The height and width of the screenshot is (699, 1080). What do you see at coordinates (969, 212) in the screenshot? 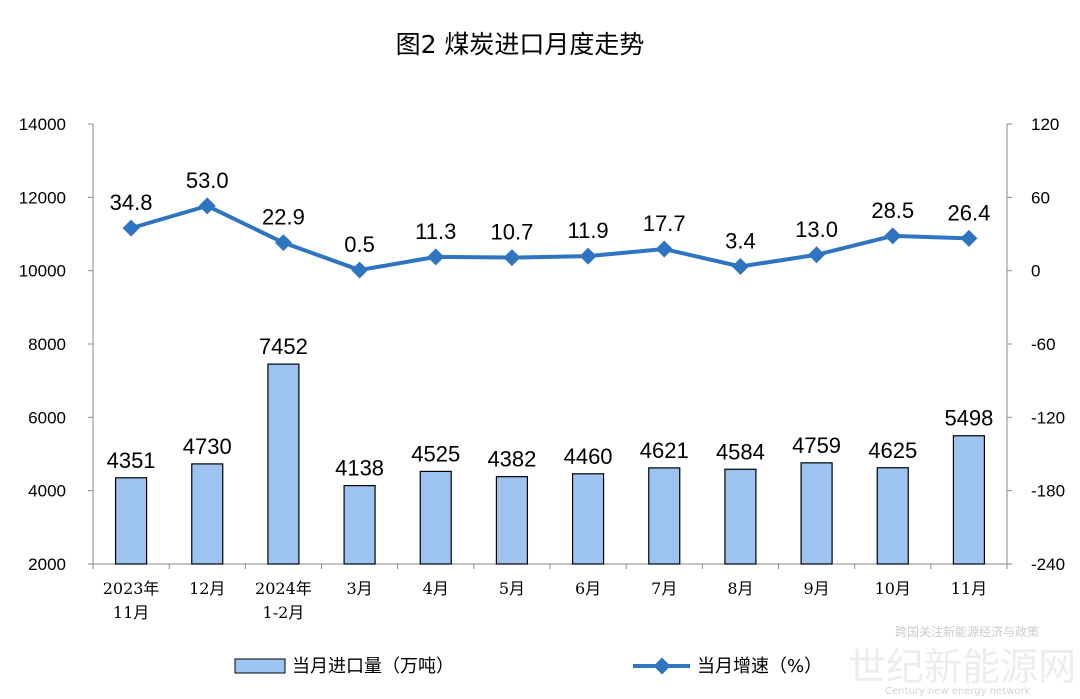
I see `line-value-label: 26.4` at bounding box center [969, 212].